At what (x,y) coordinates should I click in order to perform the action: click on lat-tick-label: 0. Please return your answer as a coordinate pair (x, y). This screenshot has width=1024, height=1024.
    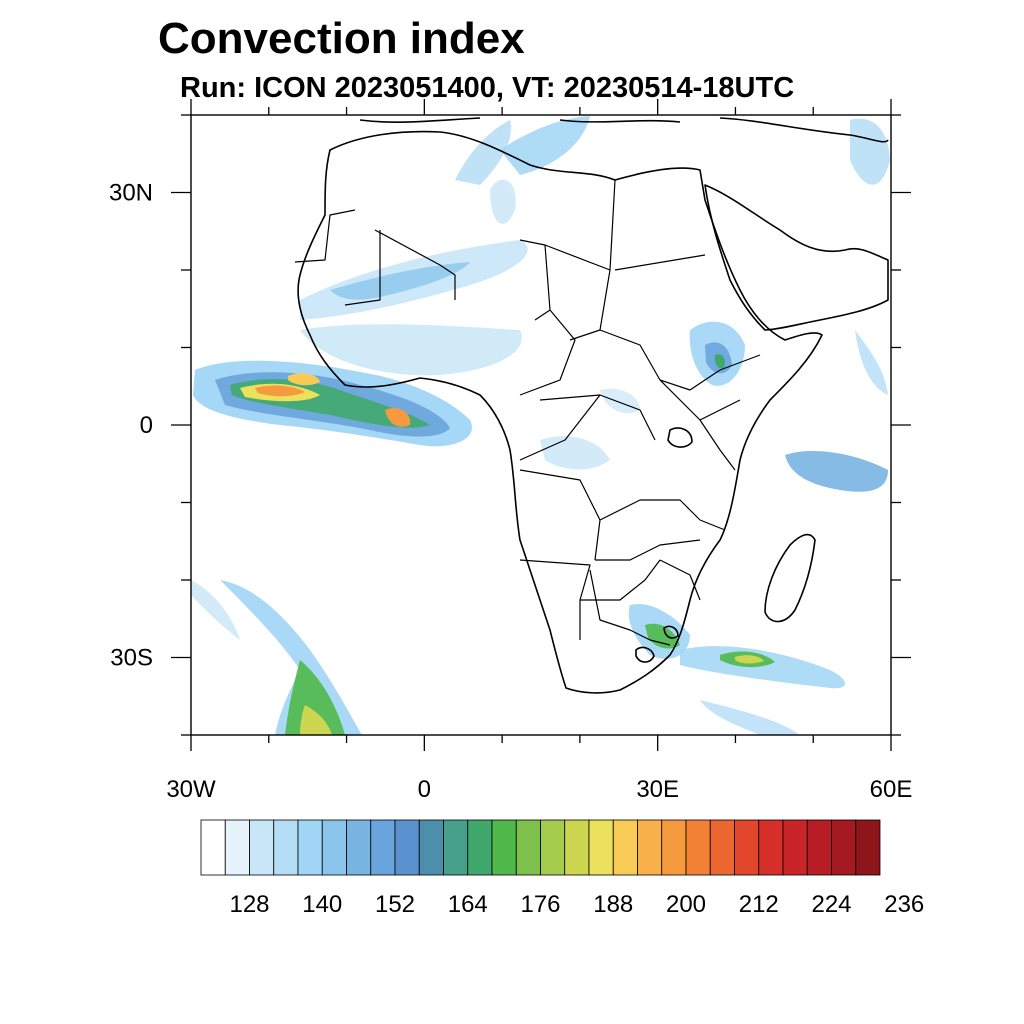
    Looking at the image, I should click on (146, 425).